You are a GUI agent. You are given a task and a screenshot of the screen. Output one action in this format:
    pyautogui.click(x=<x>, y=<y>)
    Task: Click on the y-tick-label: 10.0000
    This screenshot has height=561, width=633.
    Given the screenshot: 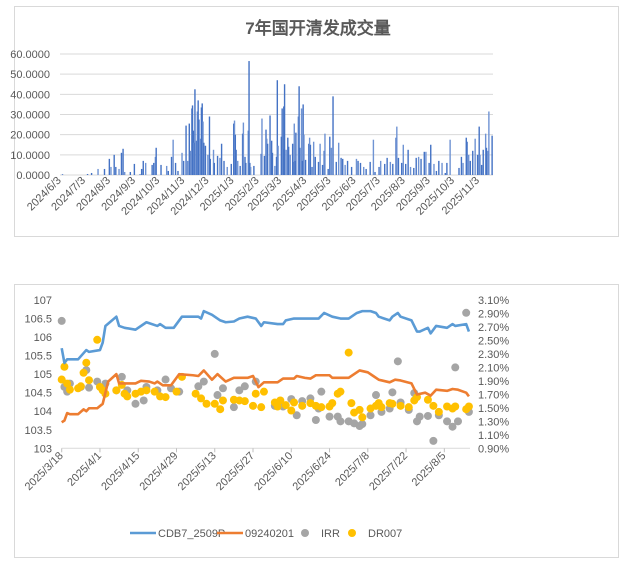 What is the action you would take?
    pyautogui.click(x=30, y=156)
    